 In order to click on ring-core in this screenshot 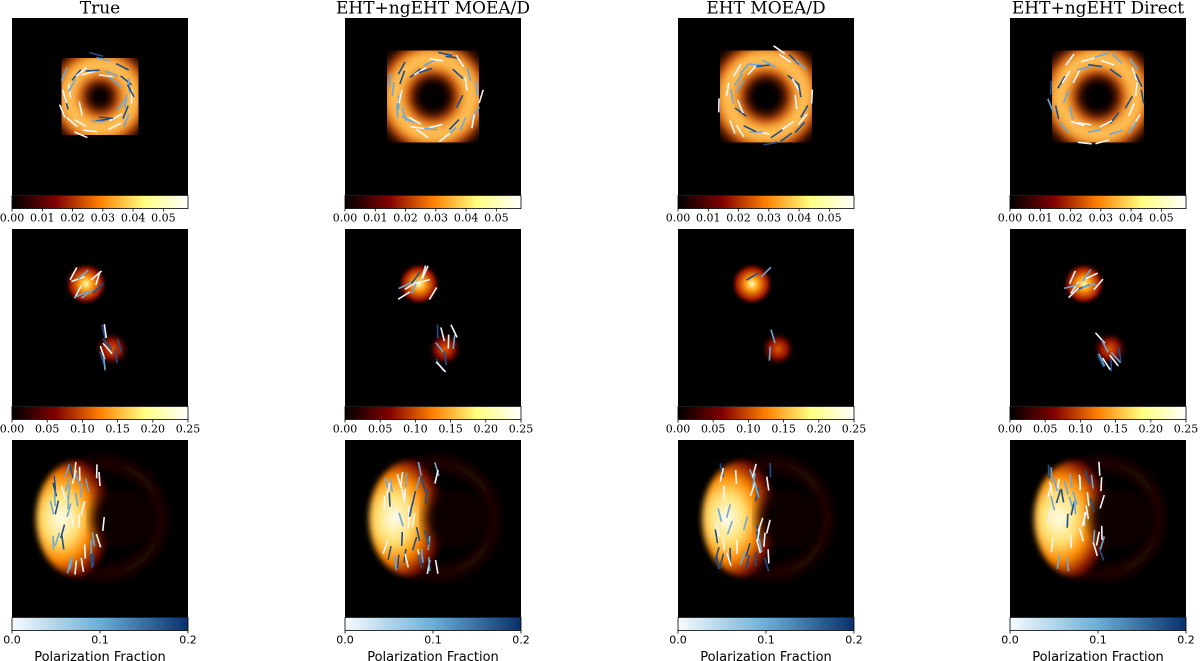, I will do `click(433, 96)`.